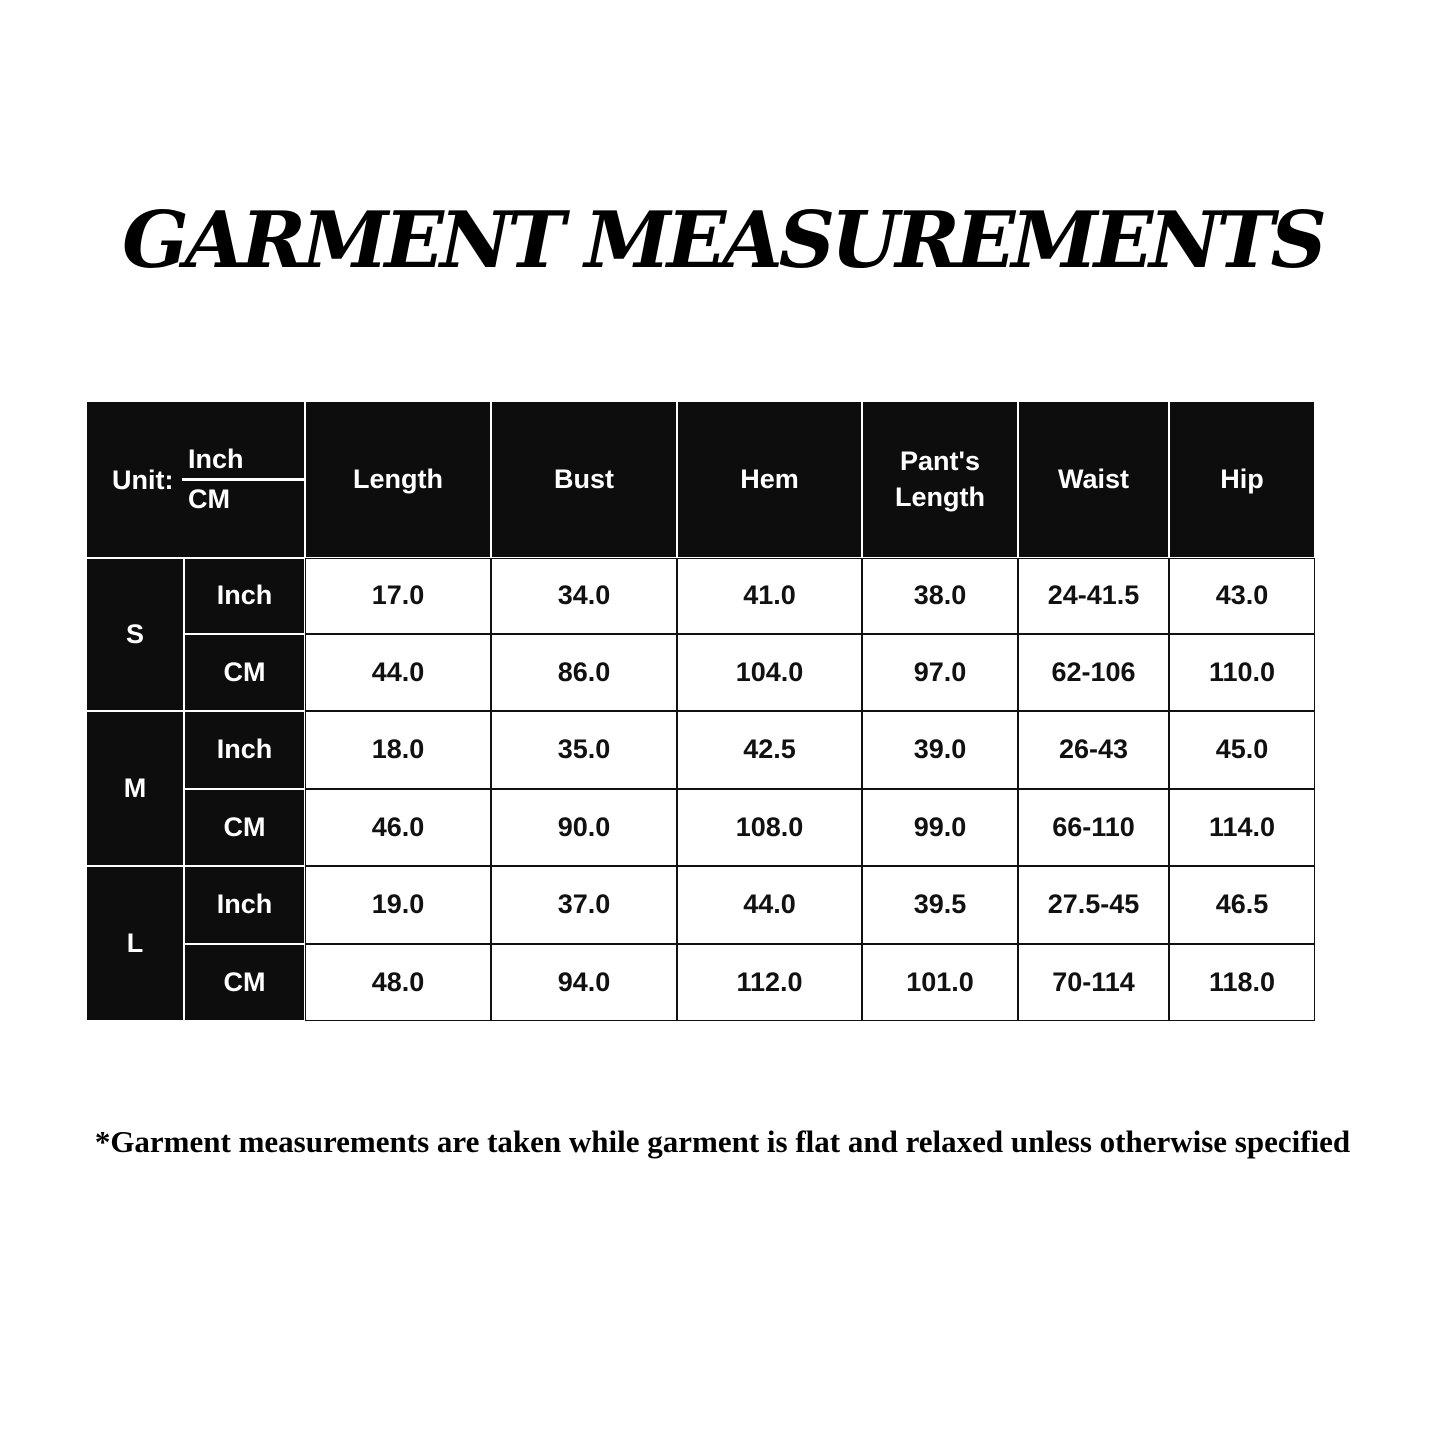  Describe the element at coordinates (769, 672) in the screenshot. I see `table-cell: 104.0` at that location.